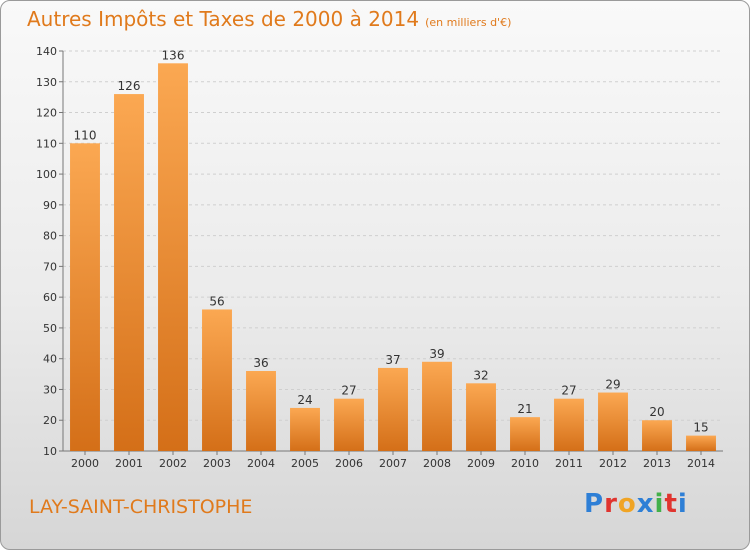  I want to click on y-tick-label: 50, so click(50, 328).